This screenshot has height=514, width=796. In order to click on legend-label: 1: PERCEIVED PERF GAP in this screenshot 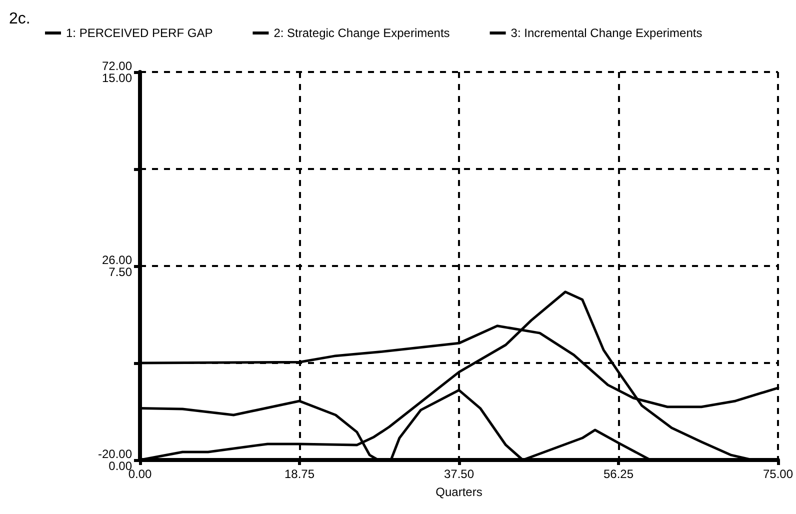, I will do `click(139, 33)`.